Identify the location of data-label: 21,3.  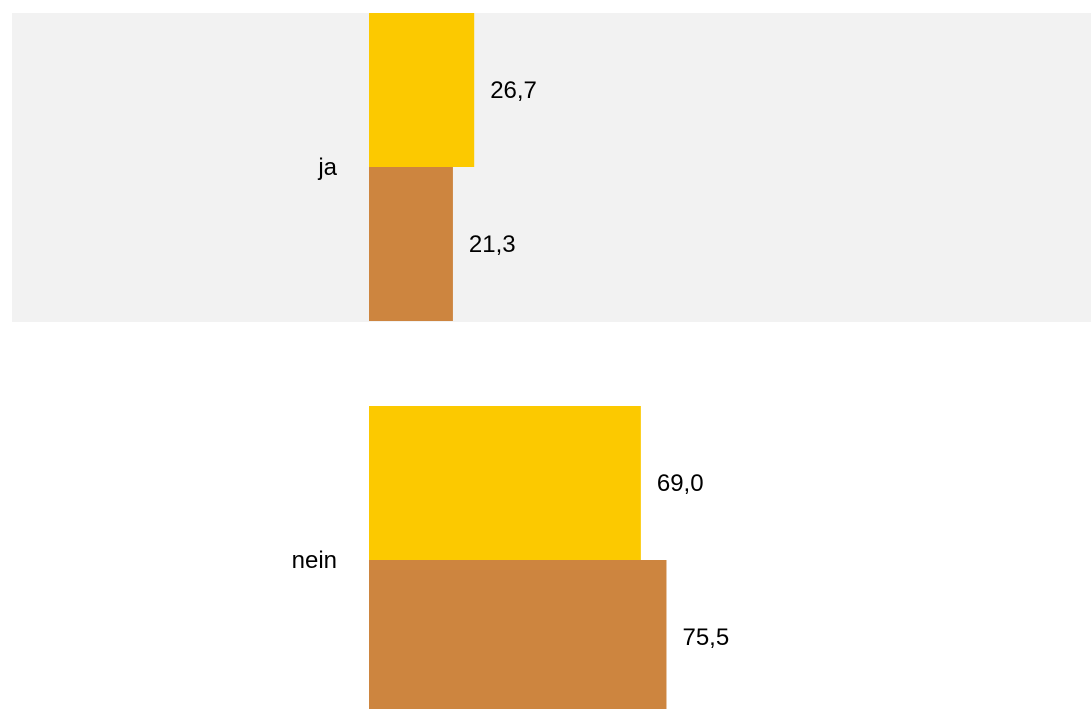
(492, 244).